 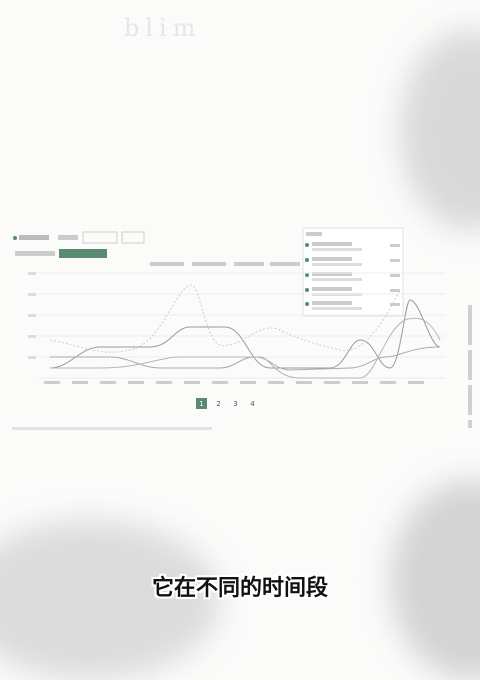 I want to click on filter-tag, so click(x=83, y=253).